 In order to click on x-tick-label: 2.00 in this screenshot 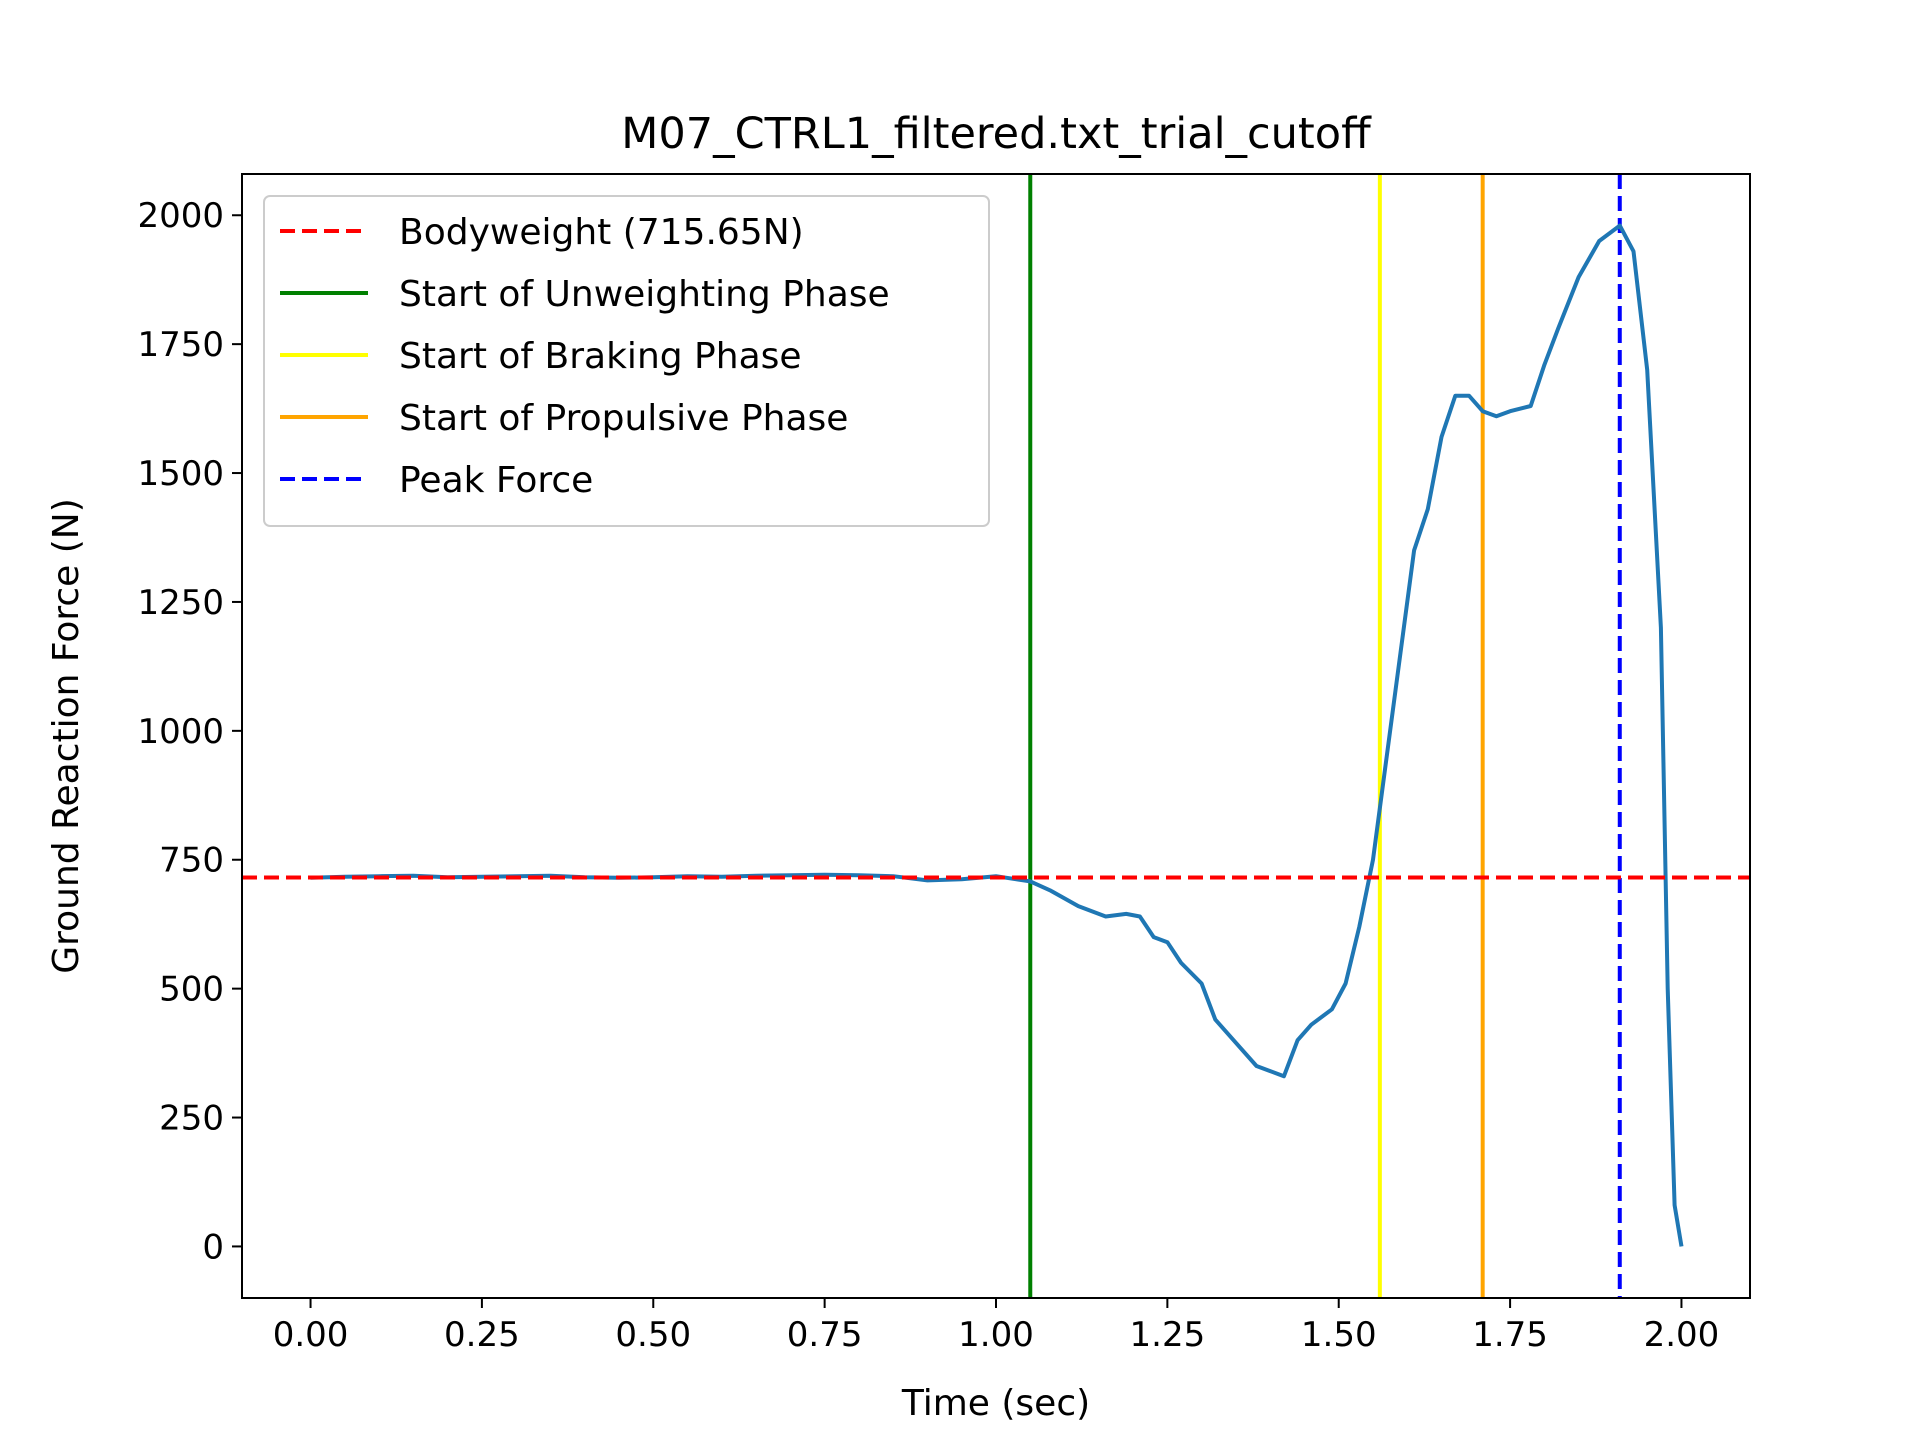, I will do `click(1682, 1335)`.